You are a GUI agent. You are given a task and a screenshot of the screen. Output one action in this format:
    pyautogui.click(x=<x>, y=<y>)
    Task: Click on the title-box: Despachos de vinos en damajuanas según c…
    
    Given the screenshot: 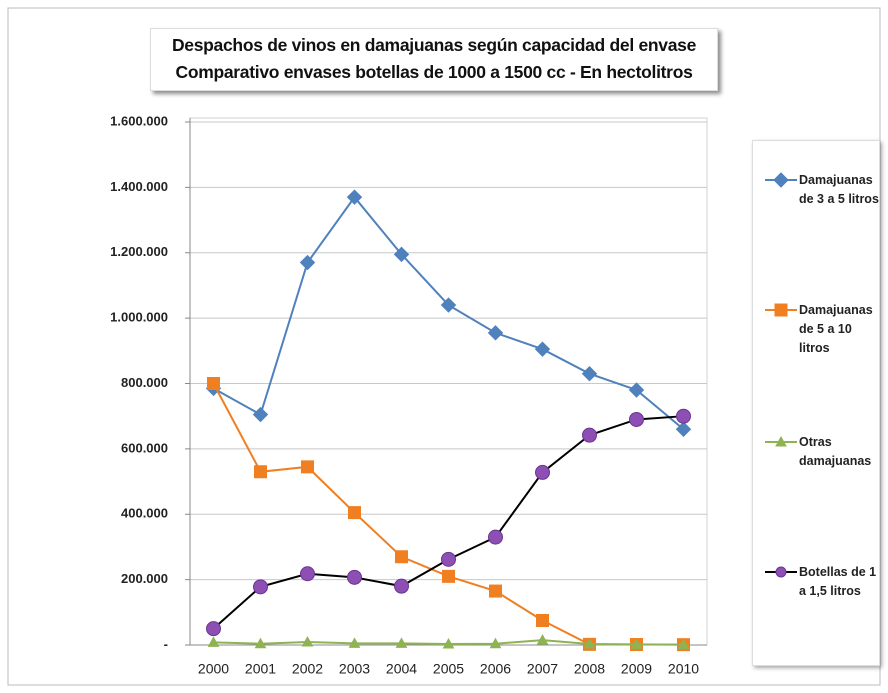 What is the action you would take?
    pyautogui.click(x=434, y=59)
    